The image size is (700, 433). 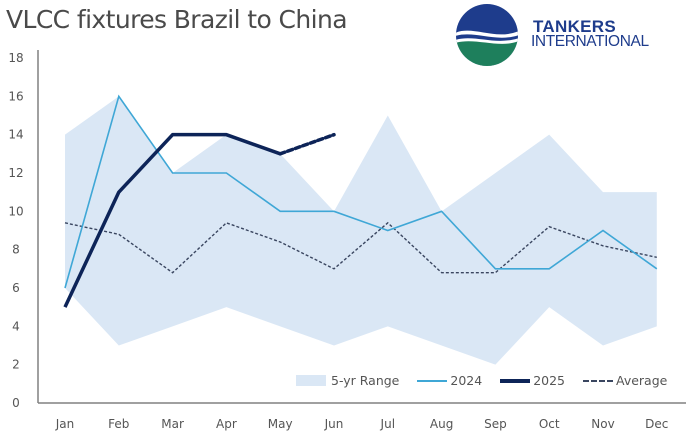 What do you see at coordinates (362, 424) in the screenshot?
I see `x-axis-ticks: Jan Feb Mar Apr May Jun Jul Aug Sep Oct Nov Dec` at bounding box center [362, 424].